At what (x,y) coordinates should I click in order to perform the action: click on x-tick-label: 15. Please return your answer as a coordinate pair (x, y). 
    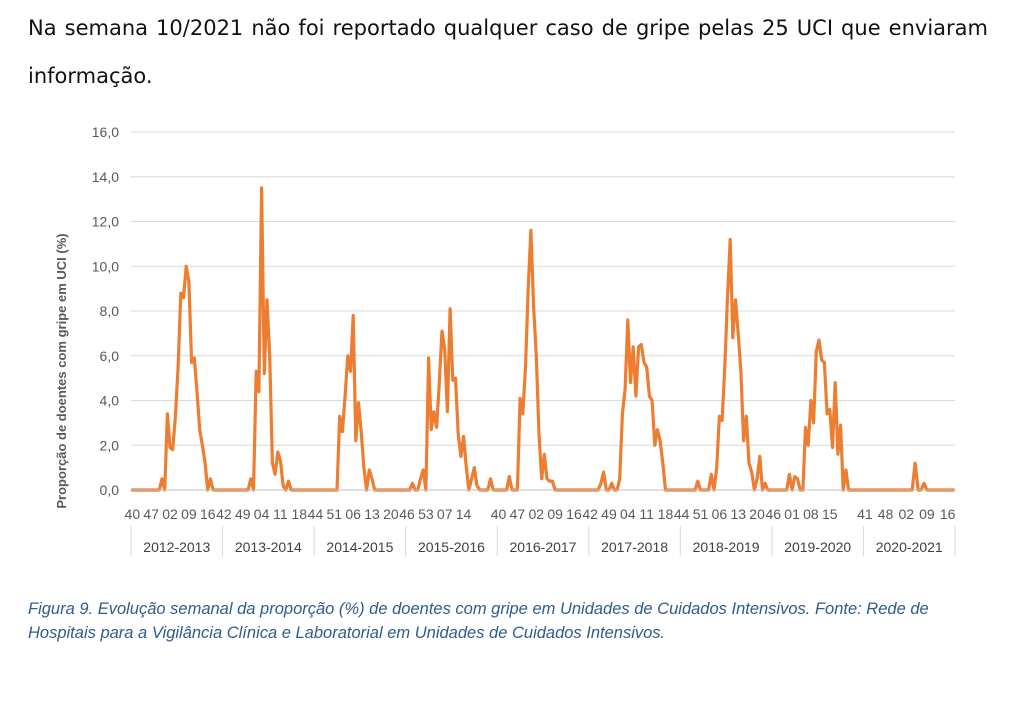
    Looking at the image, I should click on (830, 514).